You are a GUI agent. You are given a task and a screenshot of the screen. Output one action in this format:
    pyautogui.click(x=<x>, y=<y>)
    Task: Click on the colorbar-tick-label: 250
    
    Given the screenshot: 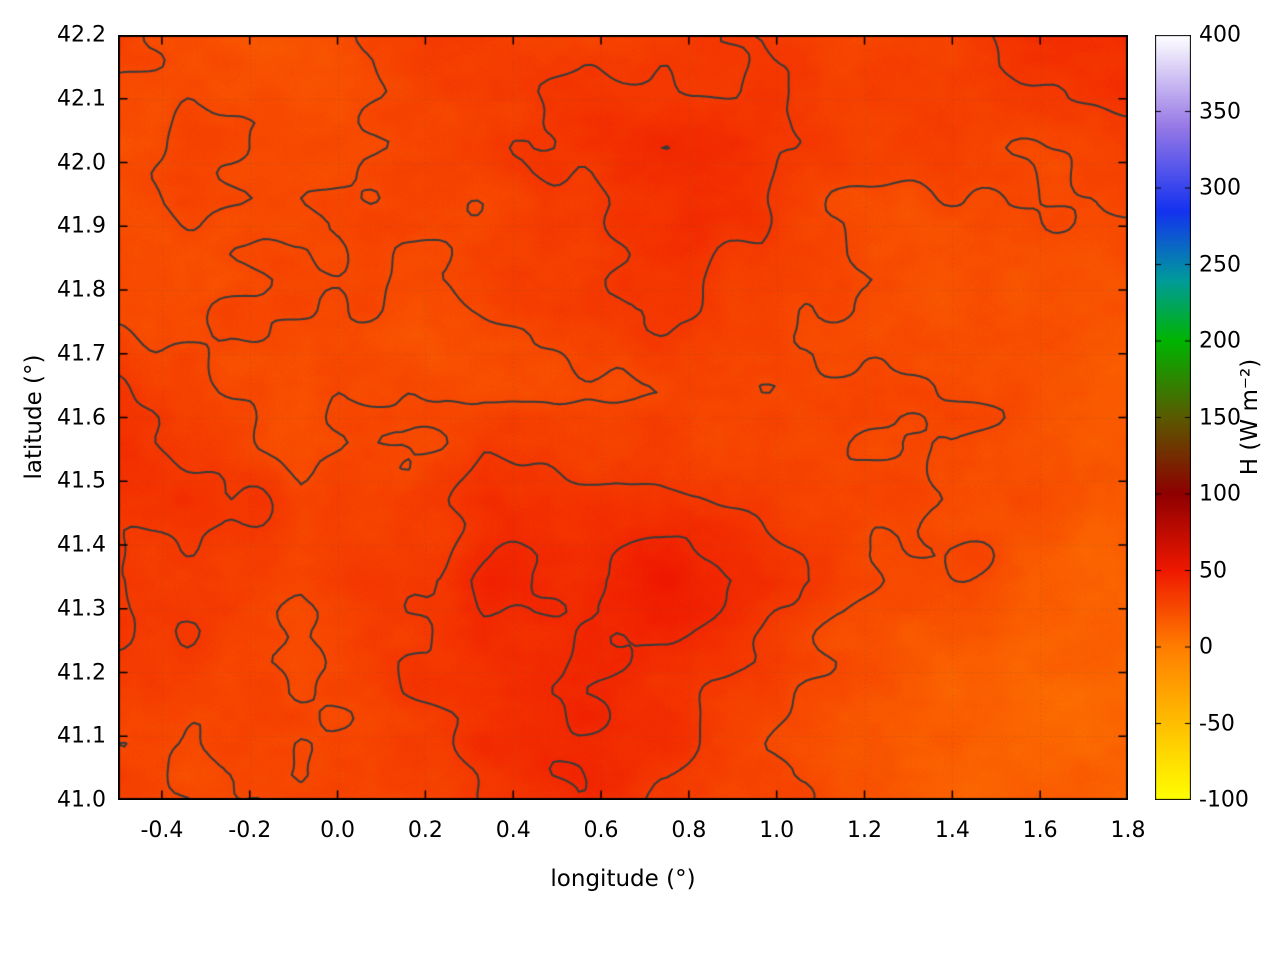 What is the action you would take?
    pyautogui.click(x=1220, y=264)
    